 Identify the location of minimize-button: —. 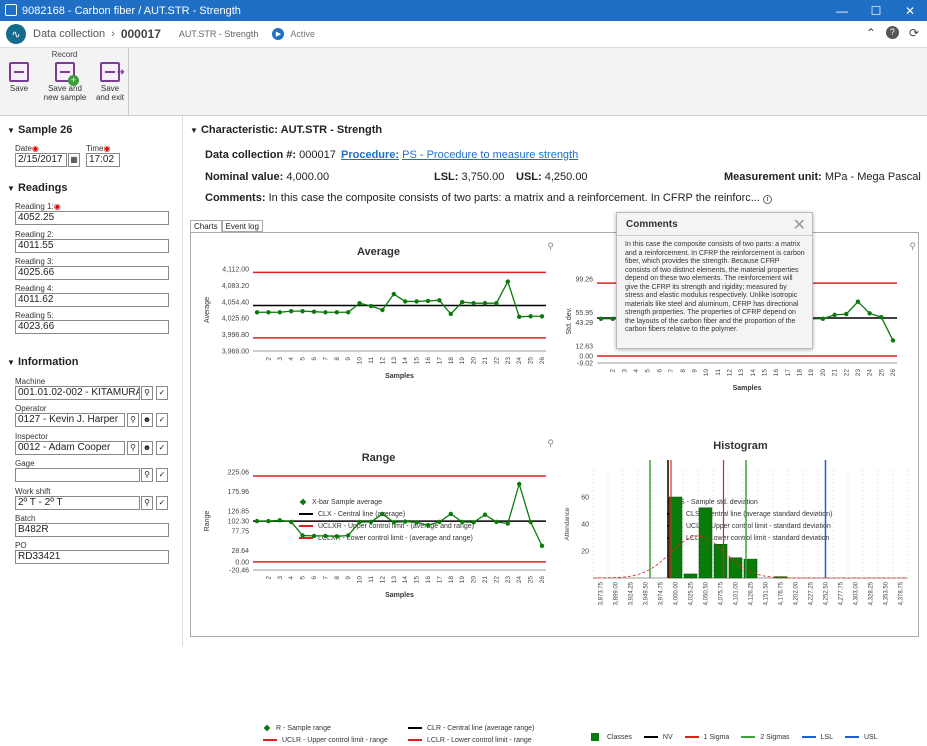
(842, 10).